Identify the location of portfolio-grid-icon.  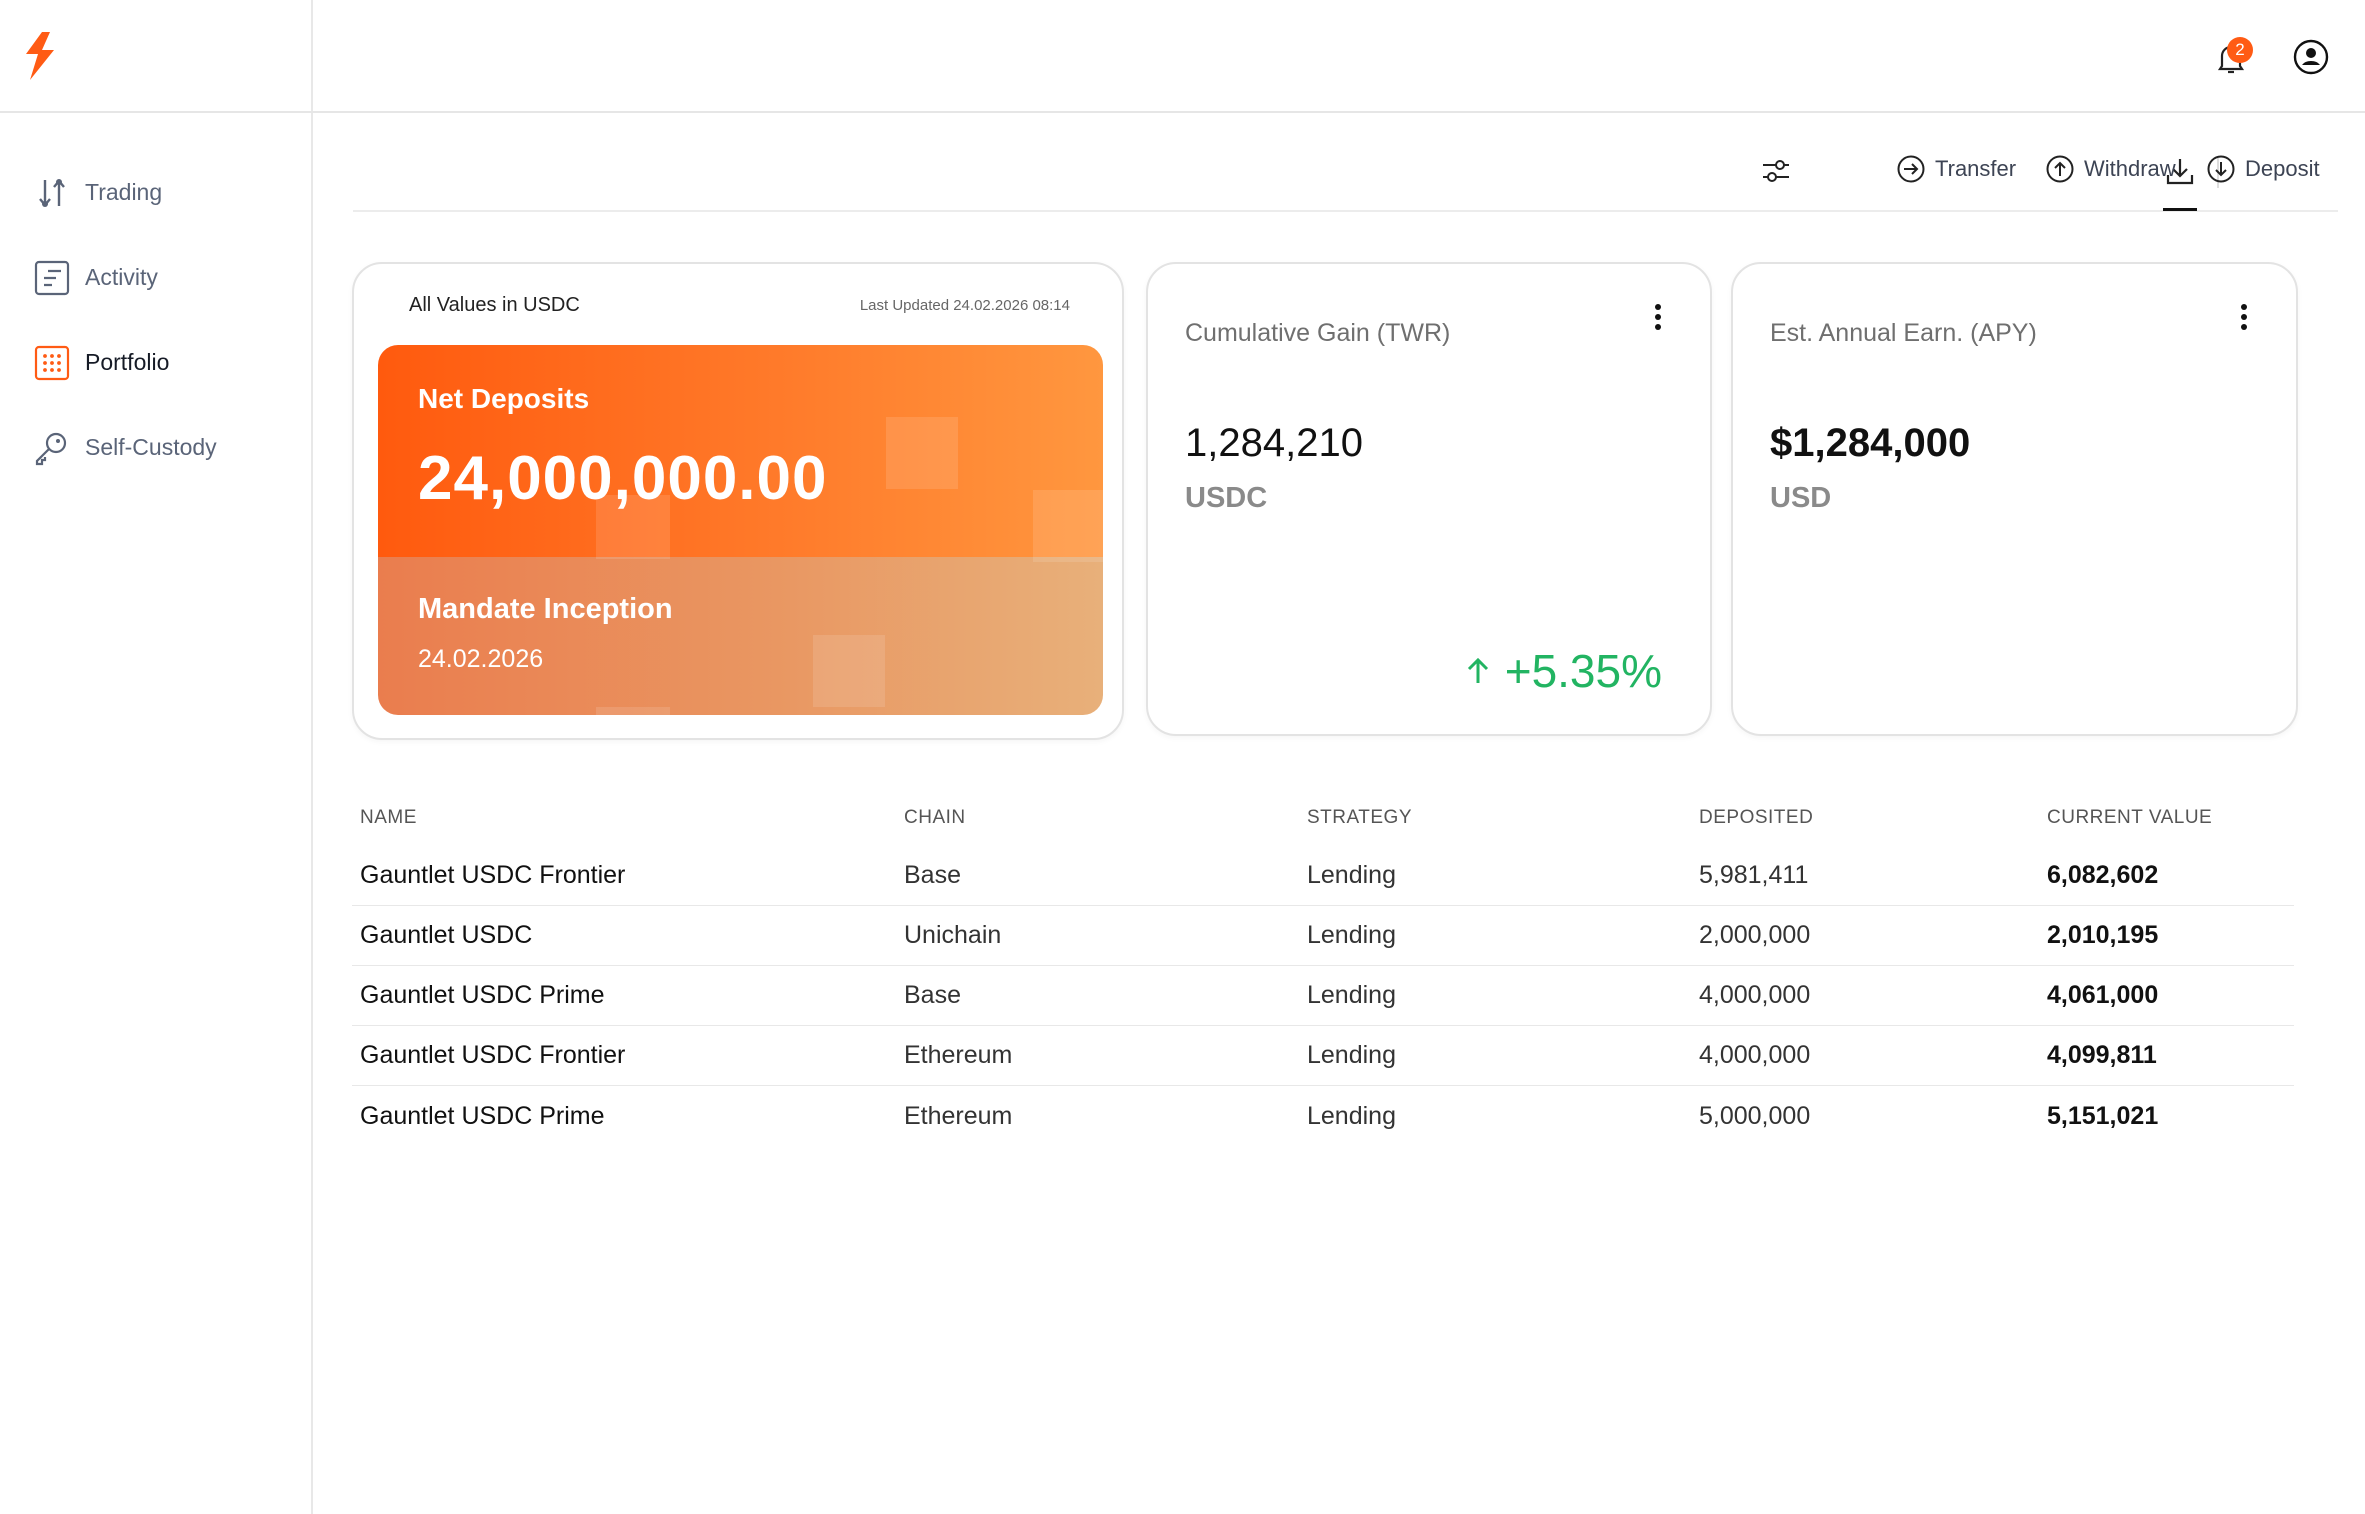
(52, 363).